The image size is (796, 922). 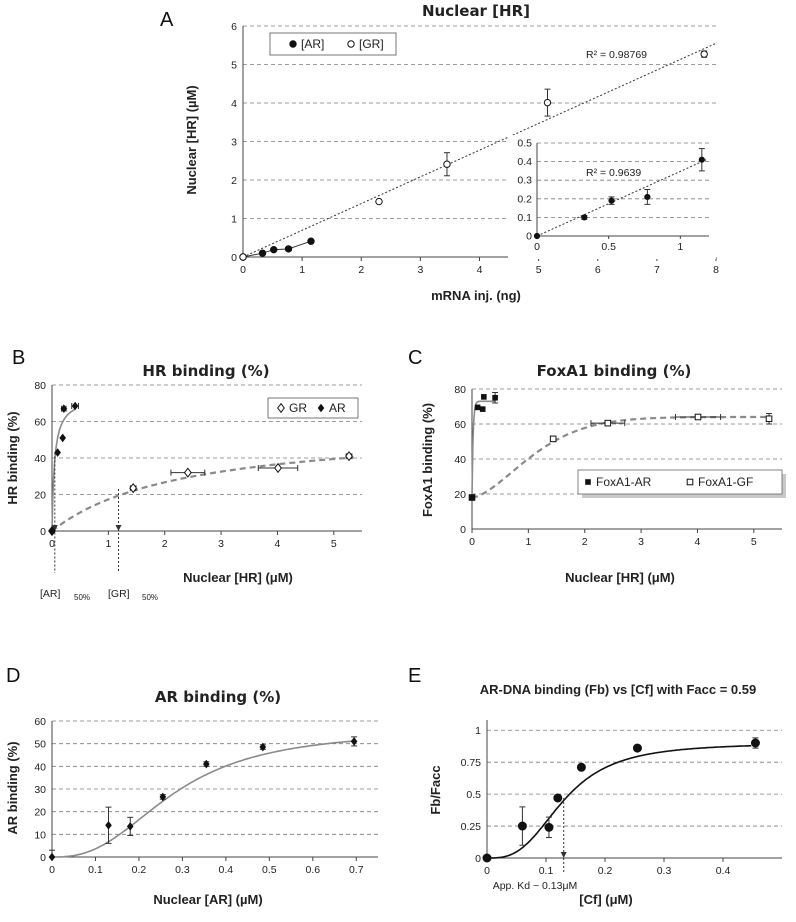 I want to click on inset-y-tick-label: 0, so click(x=529, y=237).